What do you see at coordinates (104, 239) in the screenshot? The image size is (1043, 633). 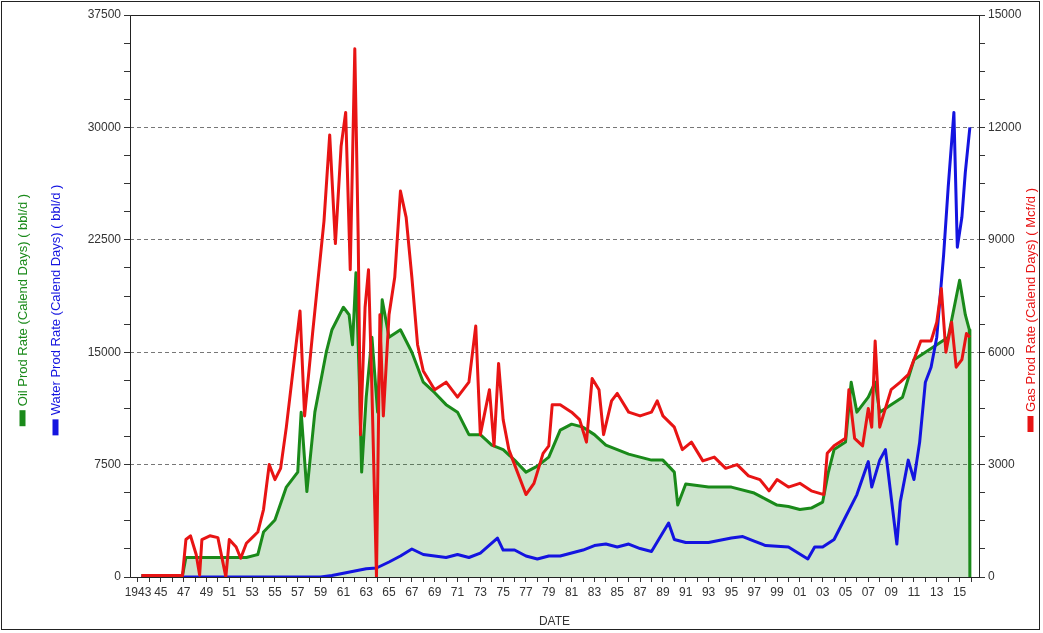 I see `y-tick-label: 22500` at bounding box center [104, 239].